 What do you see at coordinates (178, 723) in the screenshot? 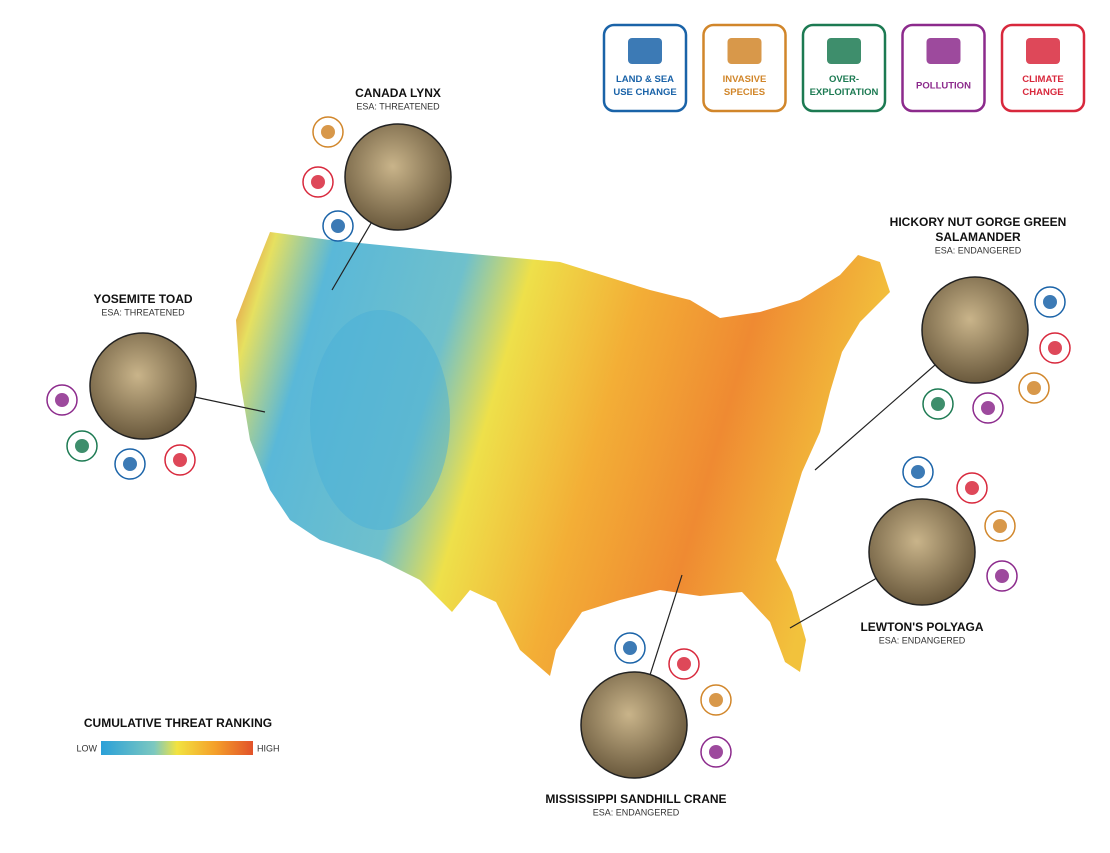
I see `scale-title: CUMULATIVE THREAT RANKING` at bounding box center [178, 723].